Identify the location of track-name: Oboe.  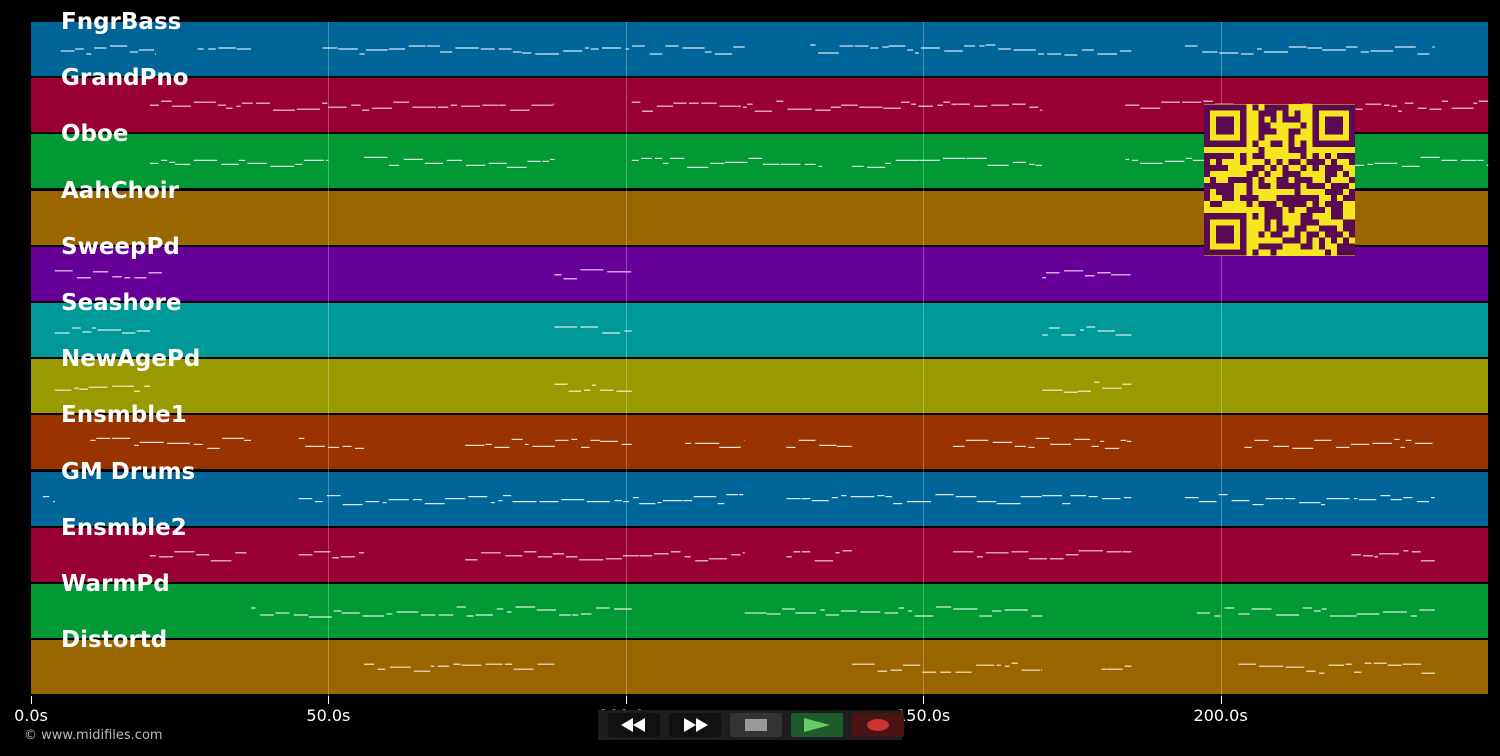
(95, 134).